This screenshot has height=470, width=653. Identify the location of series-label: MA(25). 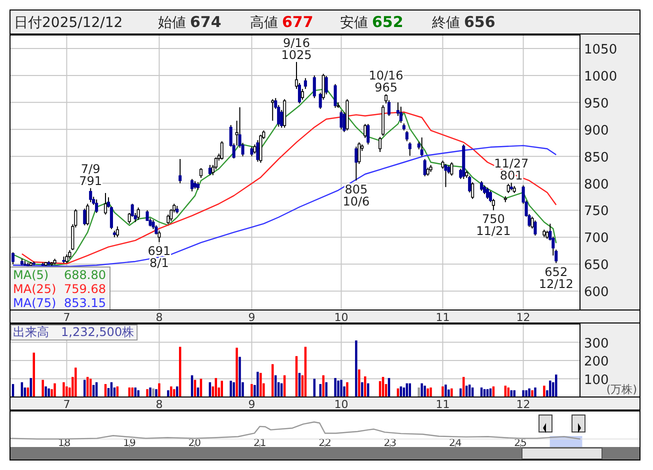
(34, 289).